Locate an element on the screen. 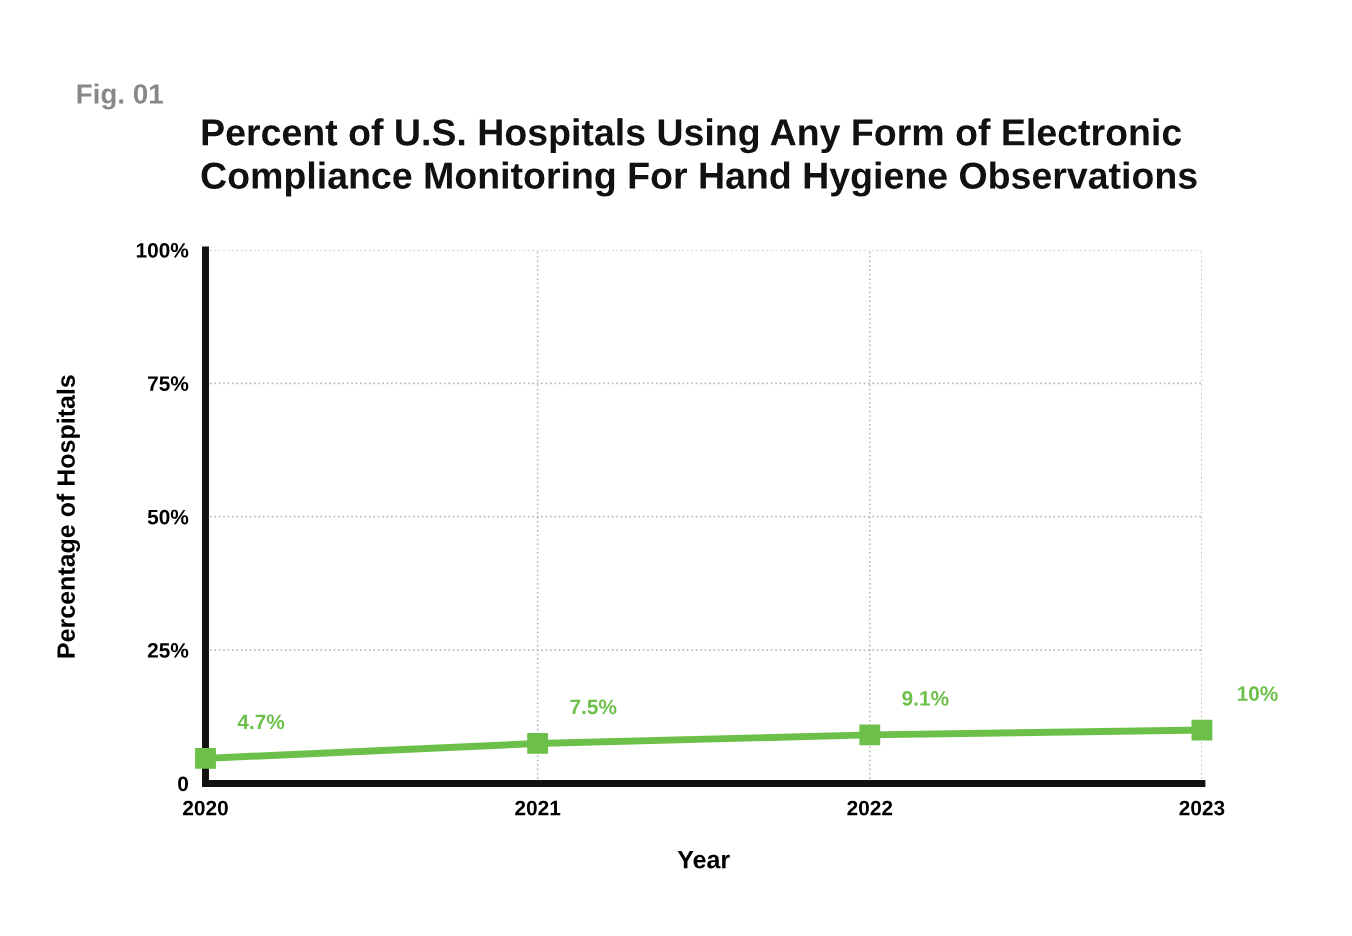 The image size is (1352, 936). x-tick-label: 2020 is located at coordinates (205, 808).